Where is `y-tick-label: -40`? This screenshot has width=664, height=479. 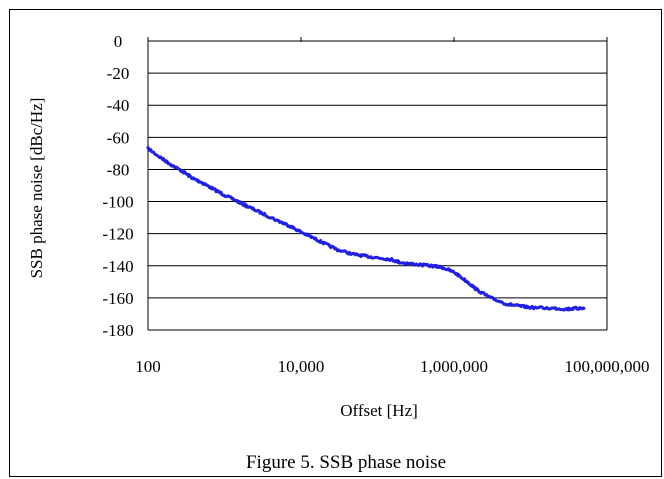
y-tick-label: -40 is located at coordinates (118, 105).